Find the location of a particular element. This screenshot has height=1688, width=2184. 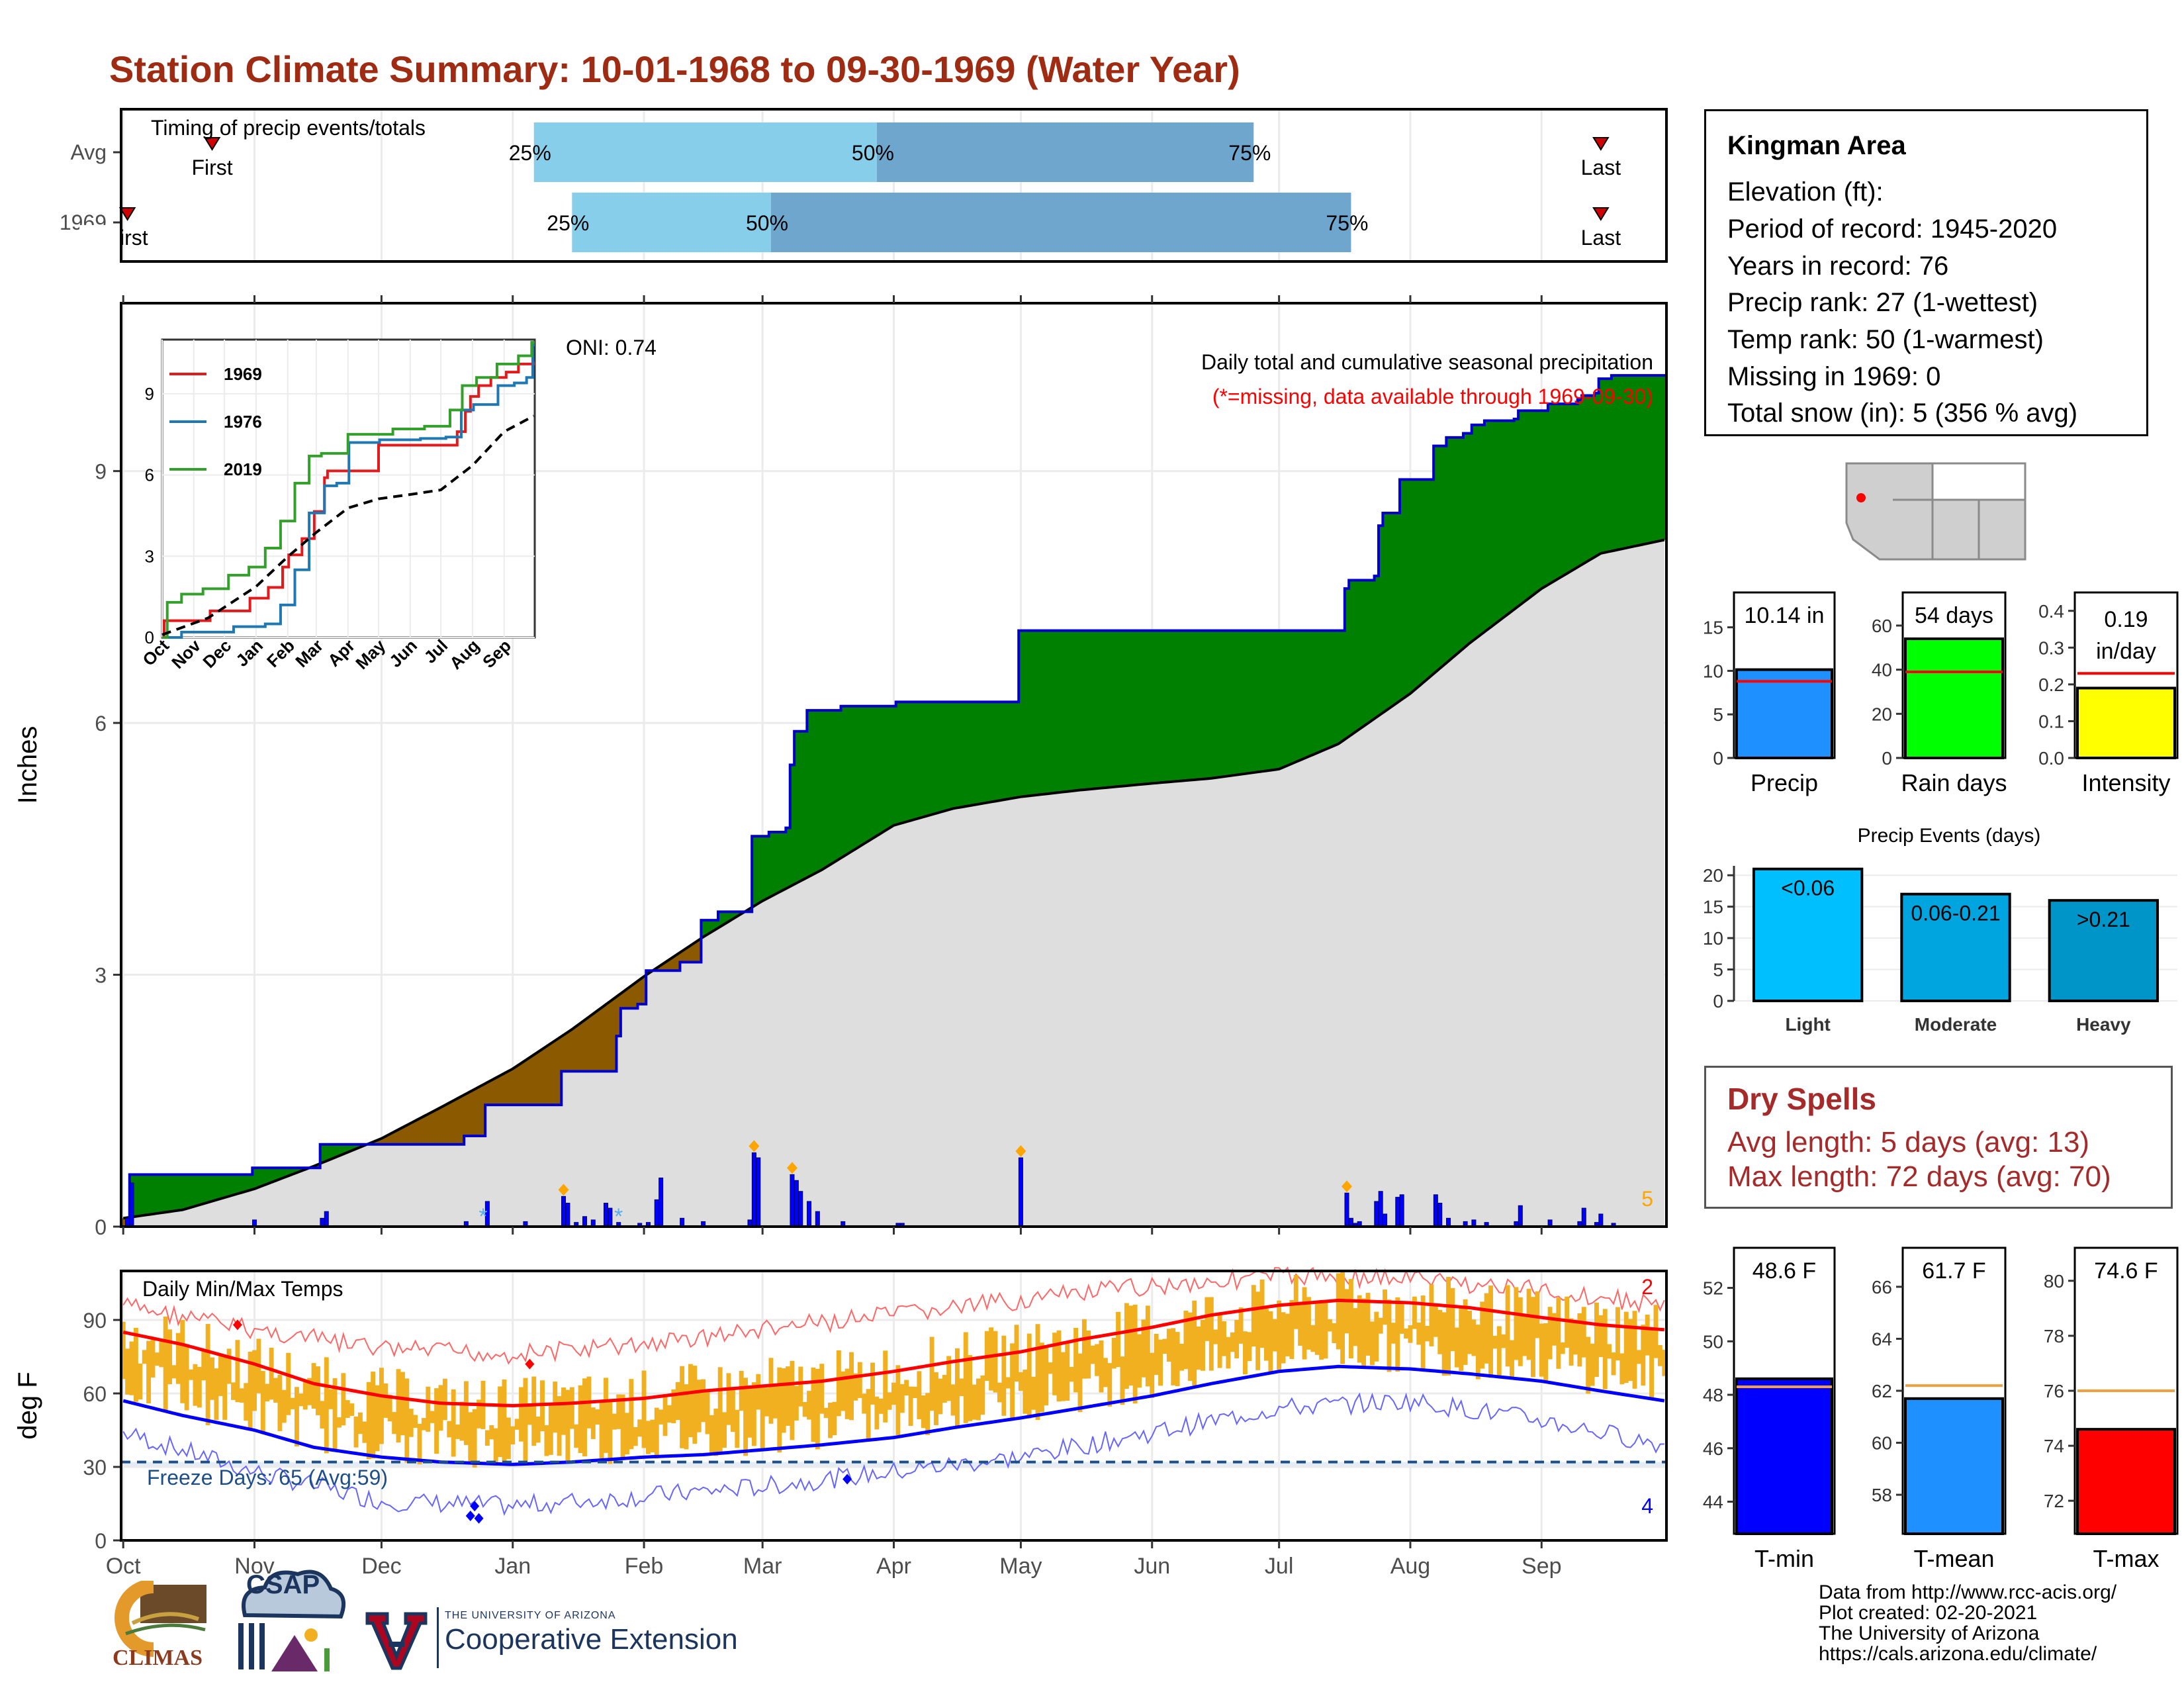

dry-spells-title: Dry Spells is located at coordinates (1801, 1099).